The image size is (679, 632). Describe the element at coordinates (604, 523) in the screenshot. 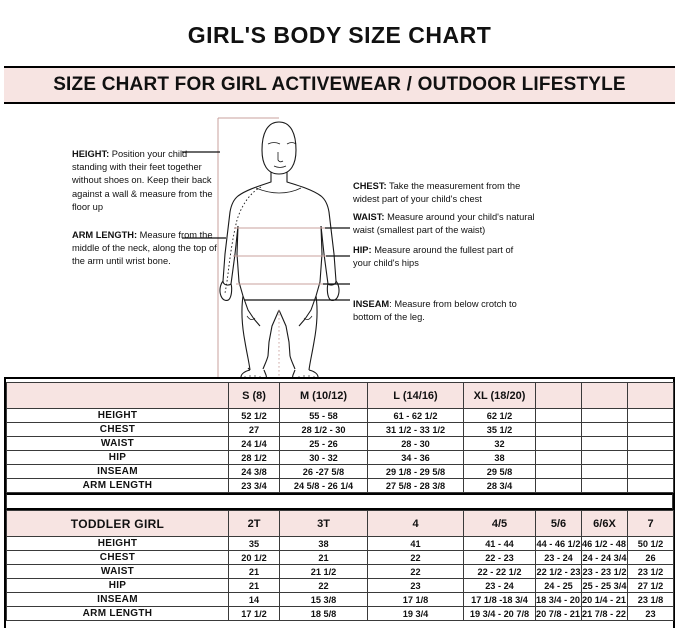

I see `column-header-6-6x: 6/6X` at that location.